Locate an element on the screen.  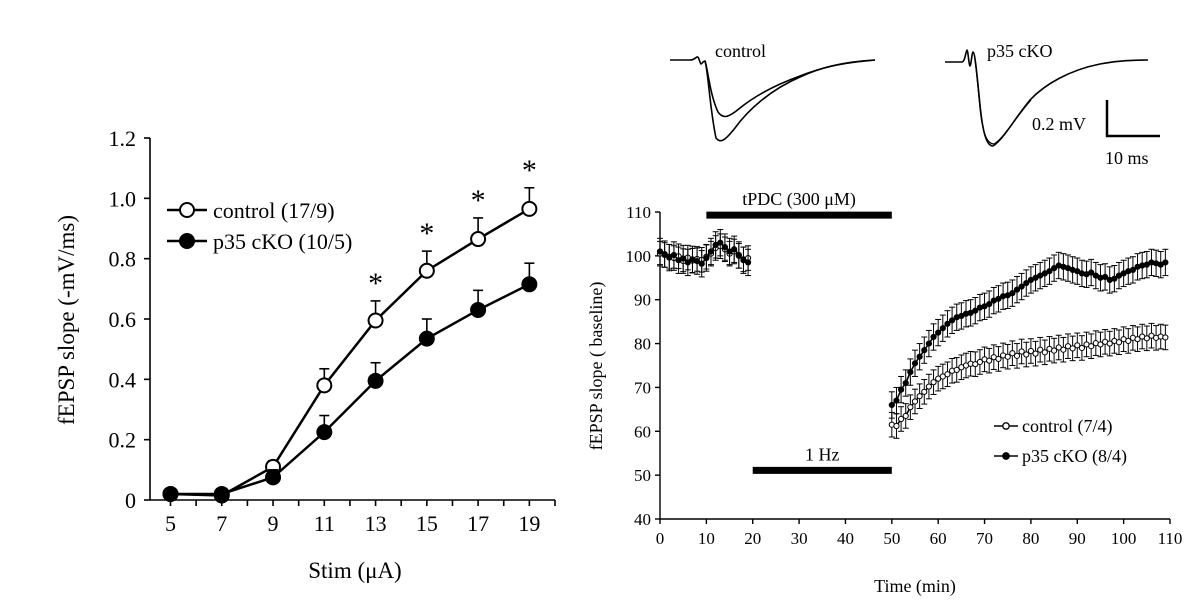
y-tick-label: 1.2 is located at coordinates (123, 138).